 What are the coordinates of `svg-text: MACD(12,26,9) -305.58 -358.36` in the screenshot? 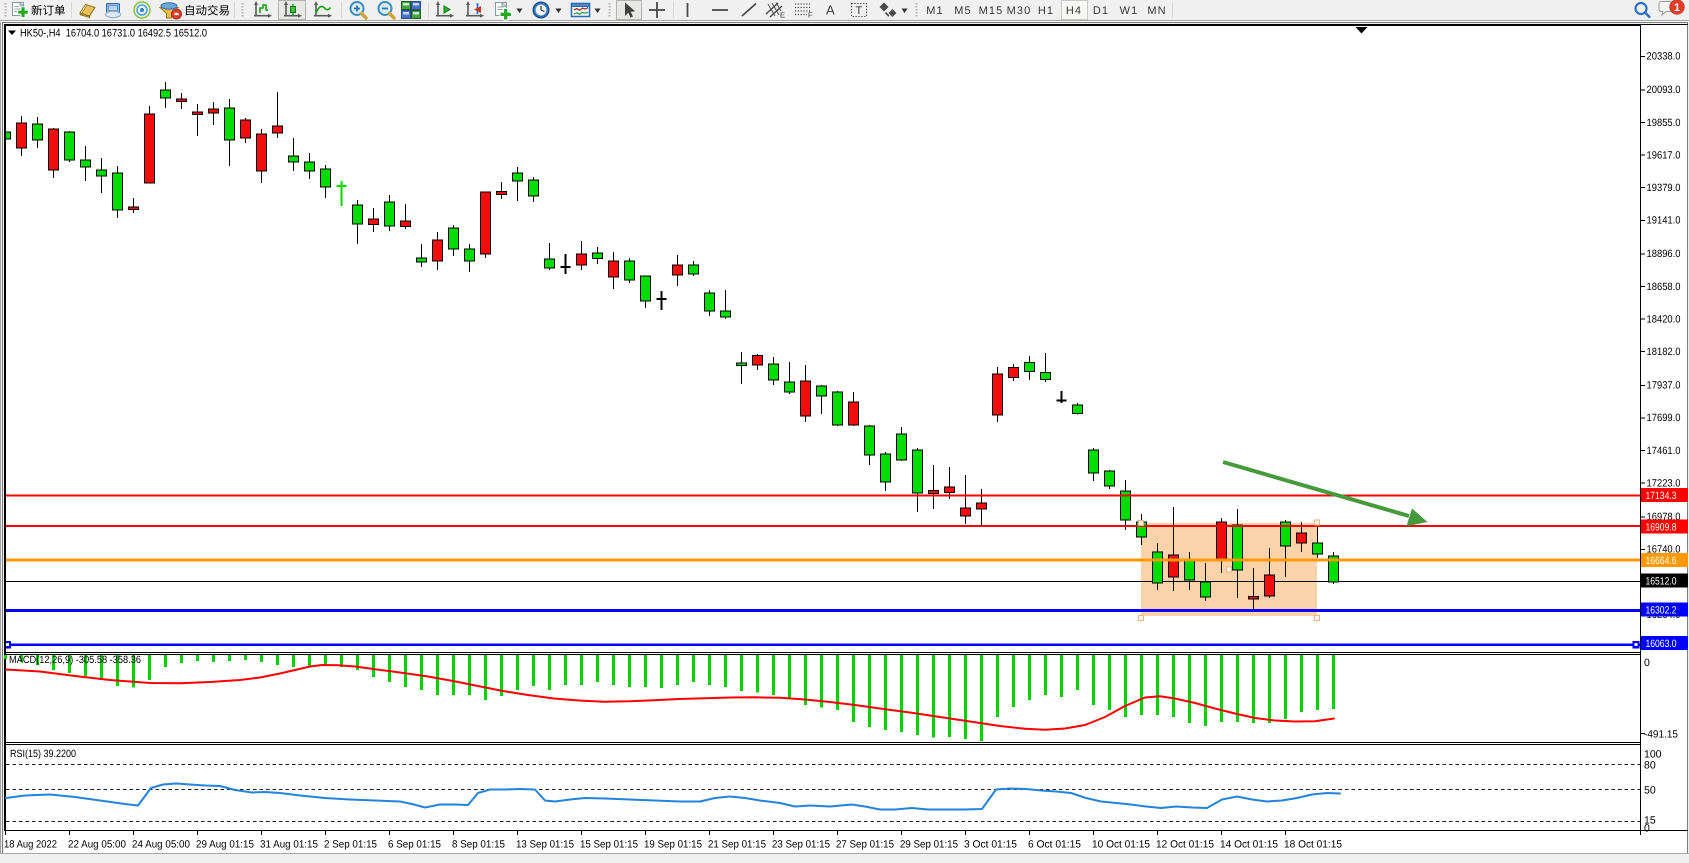 It's located at (75, 660).